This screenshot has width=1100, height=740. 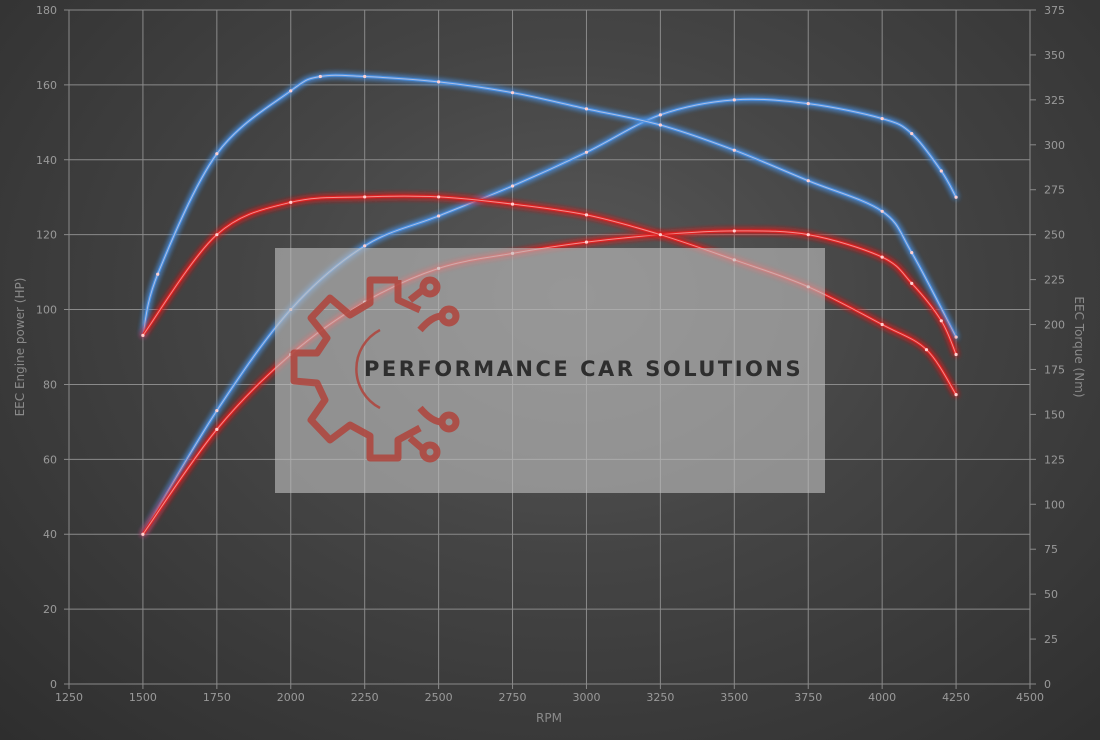 What do you see at coordinates (143, 697) in the screenshot?
I see `x-tick-label: 1500` at bounding box center [143, 697].